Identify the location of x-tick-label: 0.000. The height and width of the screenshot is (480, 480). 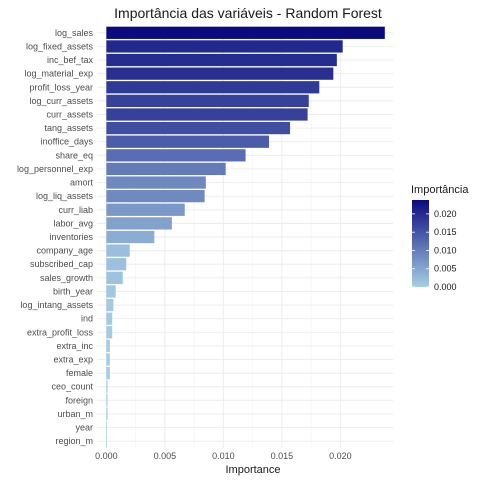
(106, 456).